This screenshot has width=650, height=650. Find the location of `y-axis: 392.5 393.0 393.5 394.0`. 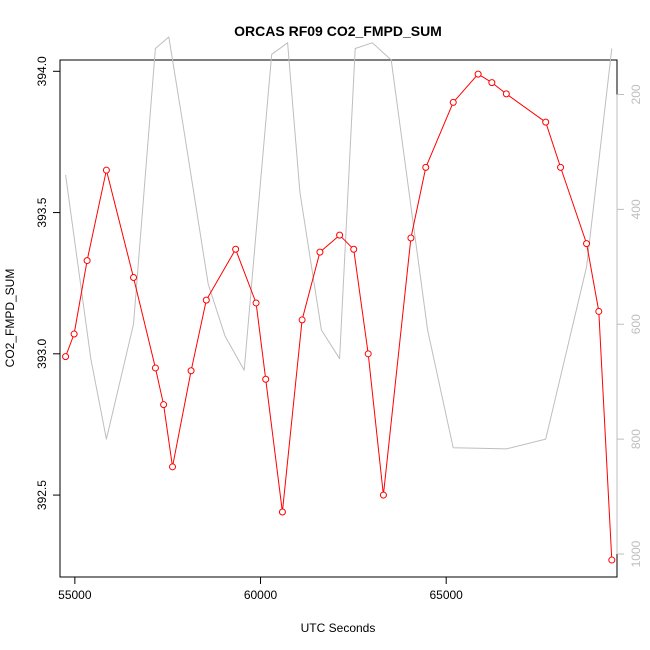

y-axis: 392.5 393.0 393.5 394.0 is located at coordinates (48, 283).